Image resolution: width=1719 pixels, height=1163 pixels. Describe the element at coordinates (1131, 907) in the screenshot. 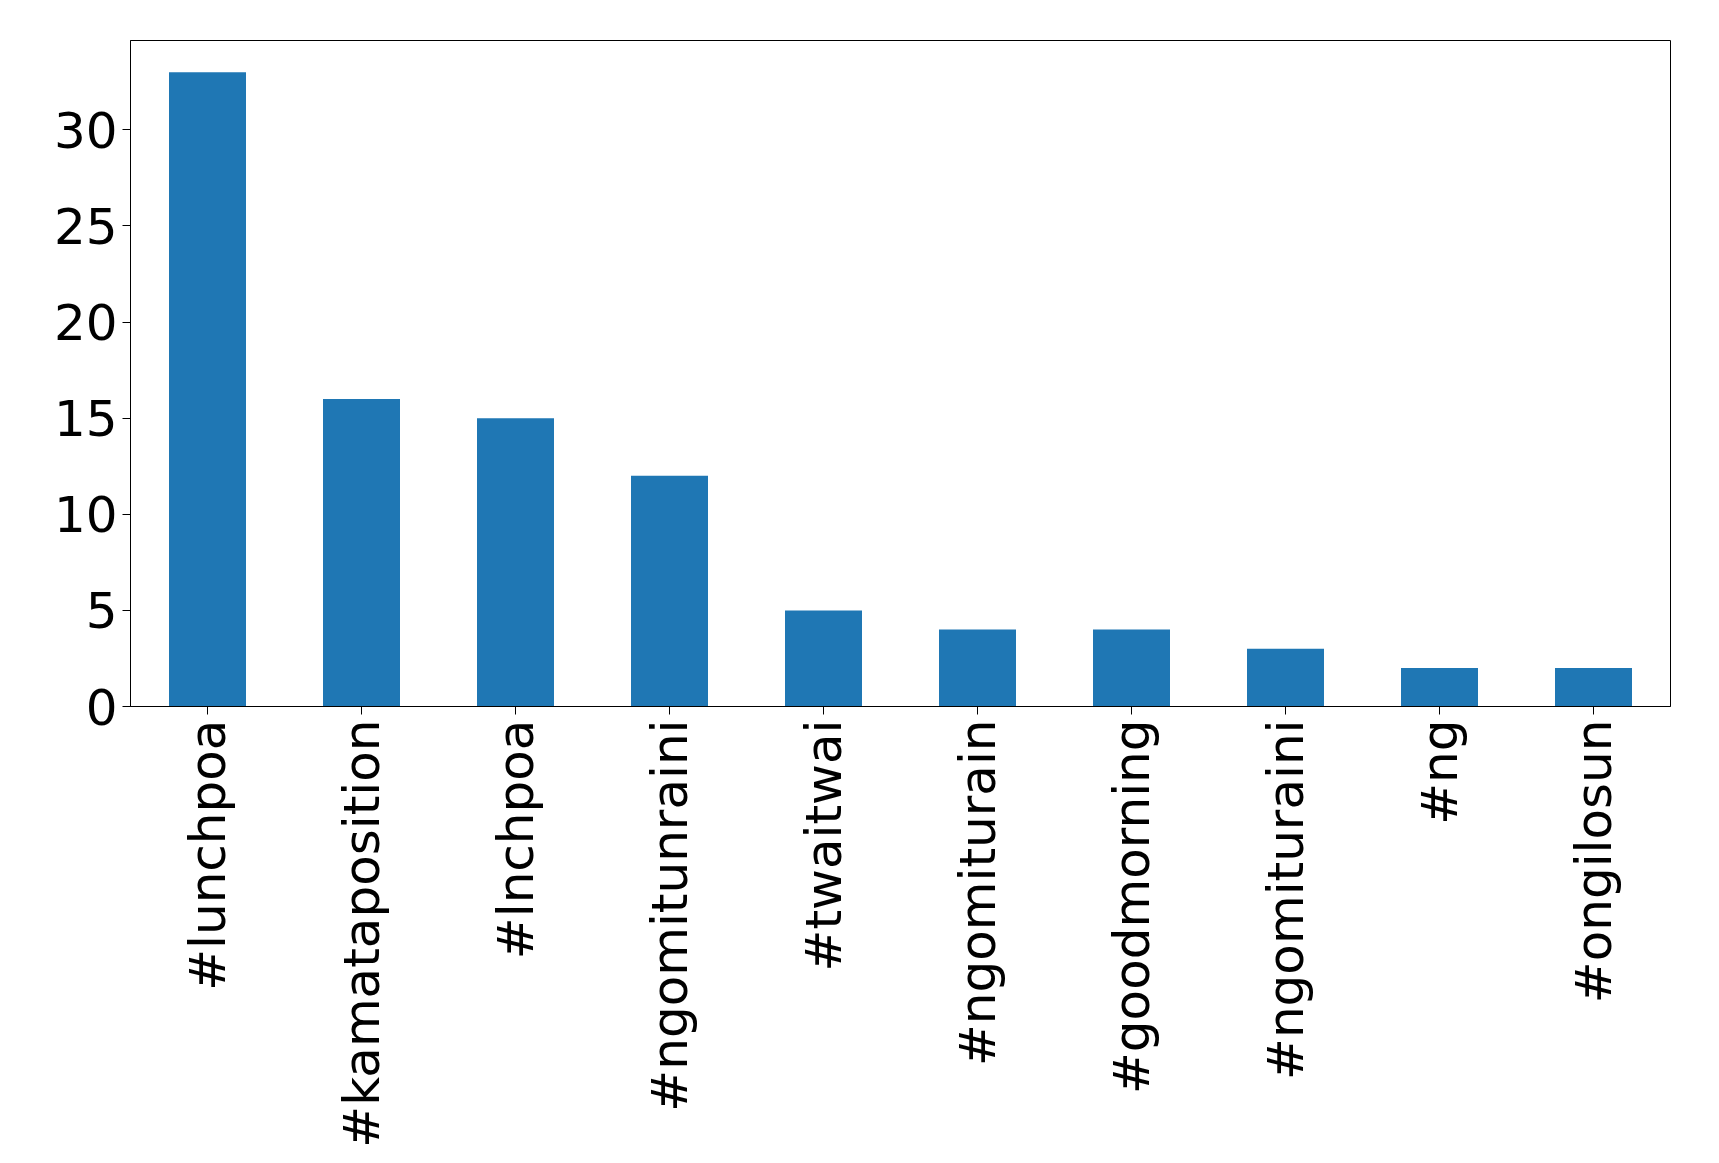

I see `x-tick-label: #goodmorning` at that location.